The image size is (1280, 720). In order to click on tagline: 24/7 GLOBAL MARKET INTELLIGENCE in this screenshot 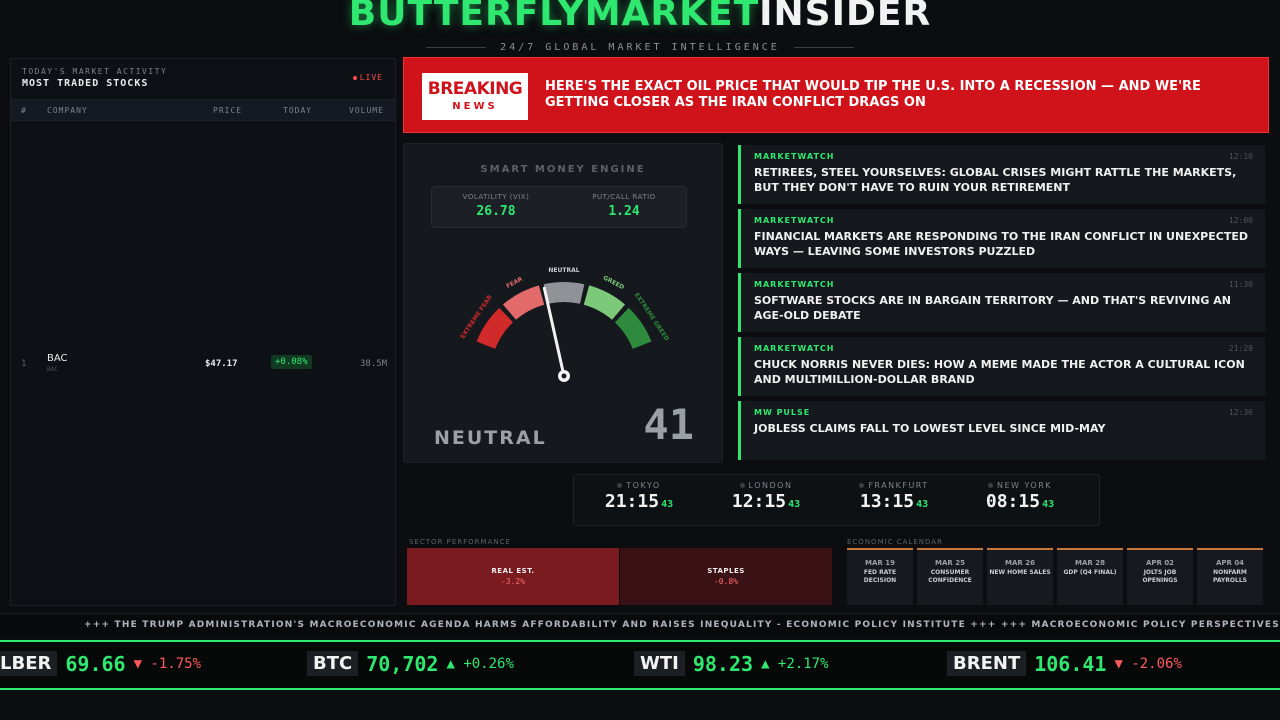, I will do `click(640, 47)`.